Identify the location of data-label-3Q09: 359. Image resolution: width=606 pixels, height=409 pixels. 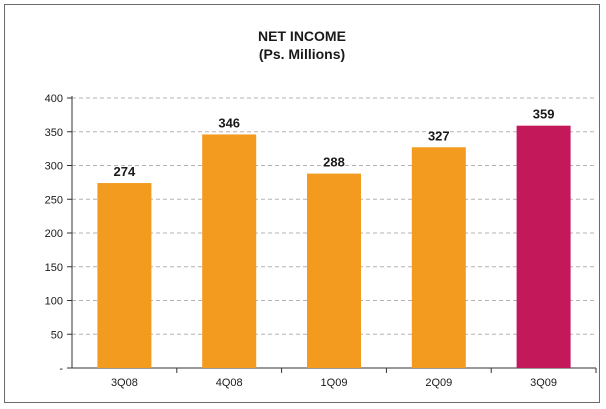
(544, 114).